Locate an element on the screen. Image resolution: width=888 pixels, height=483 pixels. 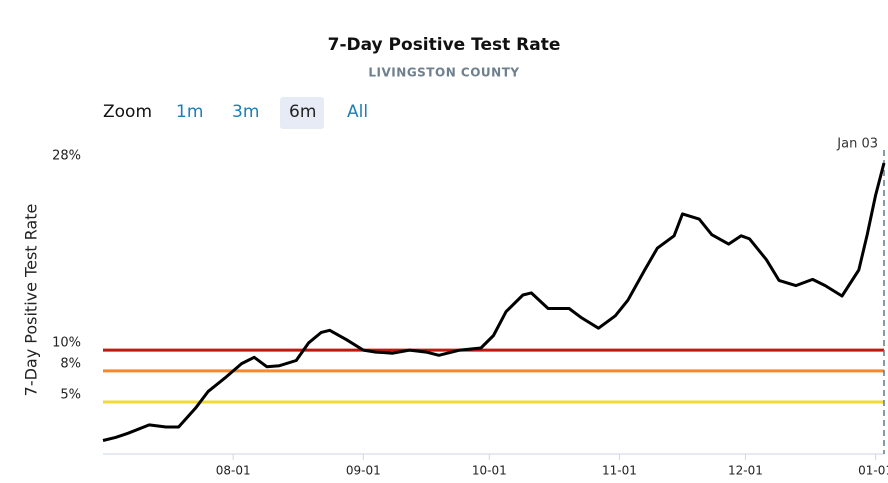
chart-subtitle: LIVINGSTON COUNTY is located at coordinates (443, 73).